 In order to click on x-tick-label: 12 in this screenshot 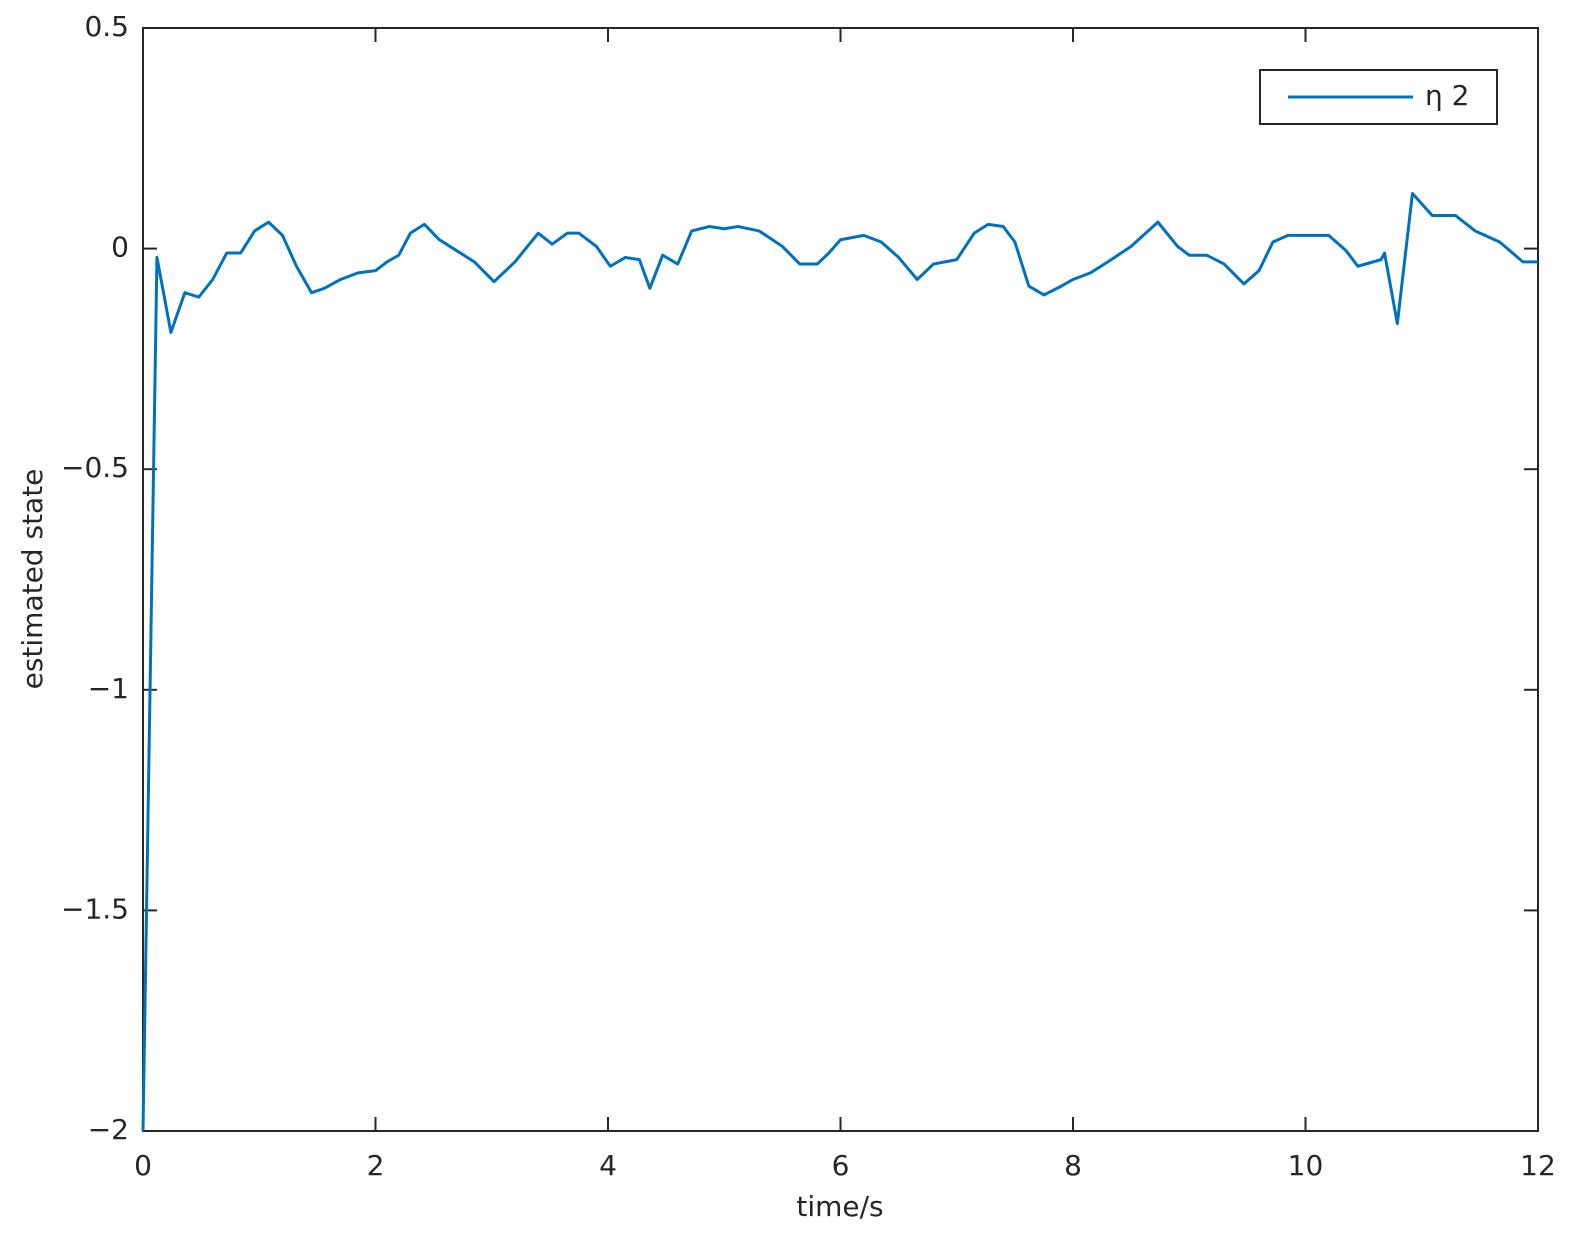, I will do `click(1538, 1165)`.